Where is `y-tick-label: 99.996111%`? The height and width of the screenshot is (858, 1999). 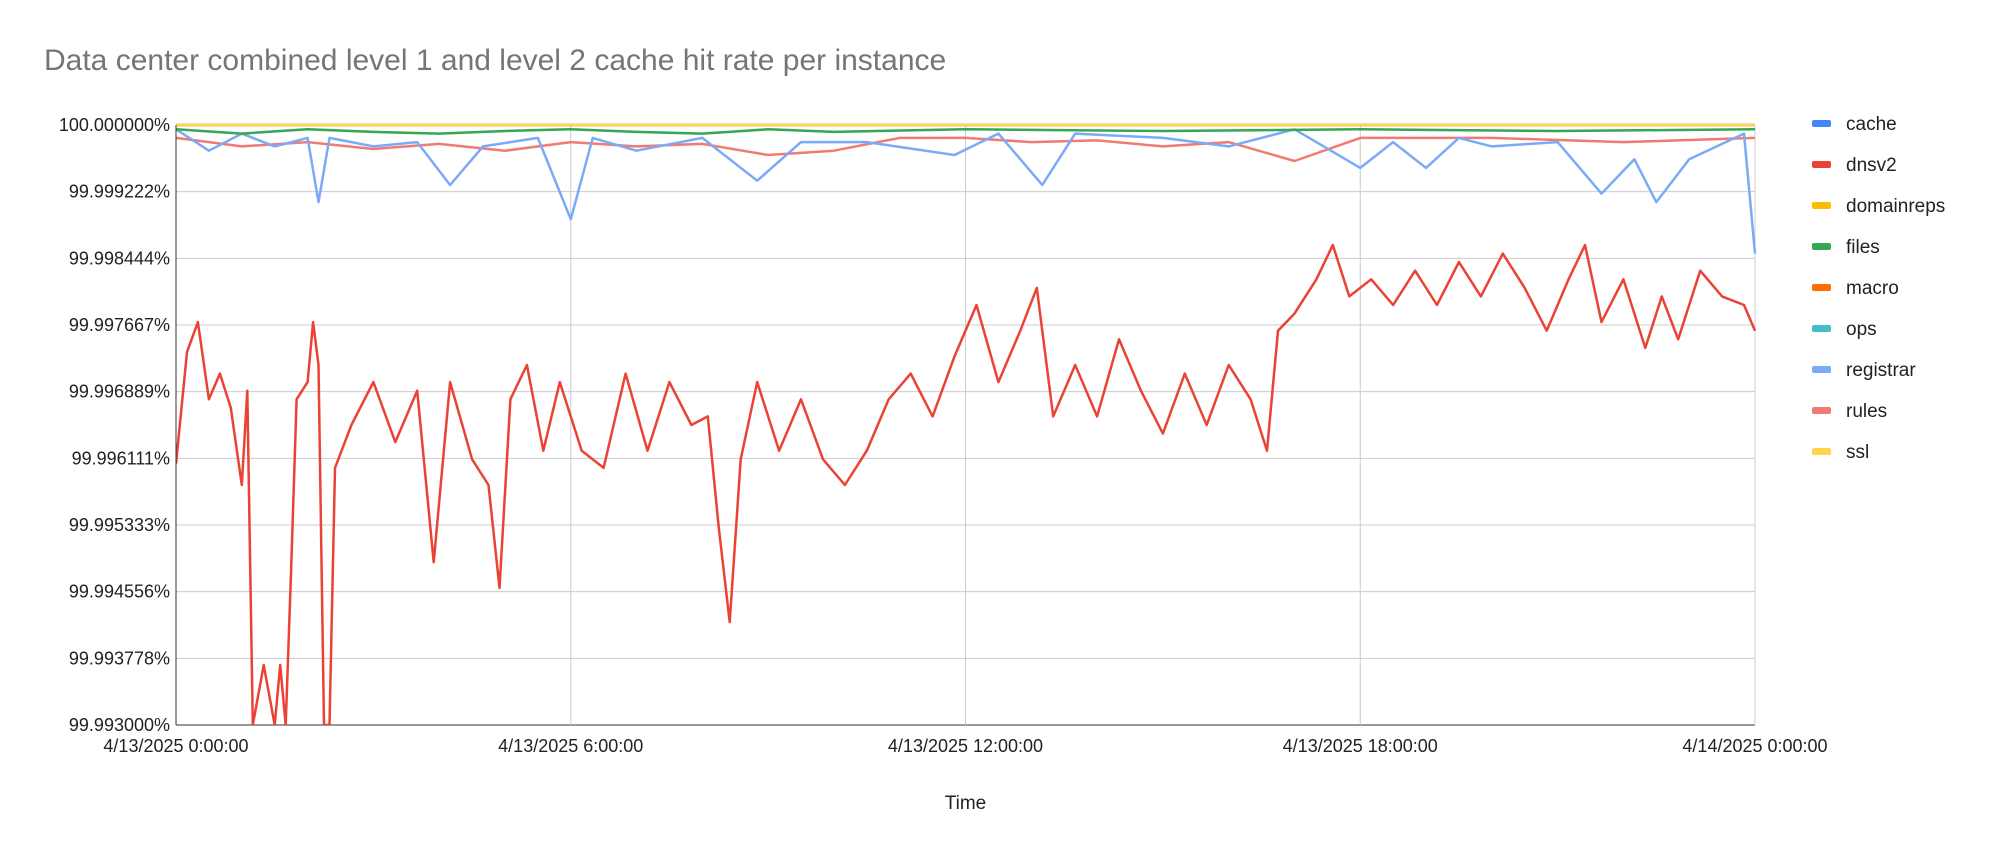
y-tick-label: 99.996111% is located at coordinates (121, 458).